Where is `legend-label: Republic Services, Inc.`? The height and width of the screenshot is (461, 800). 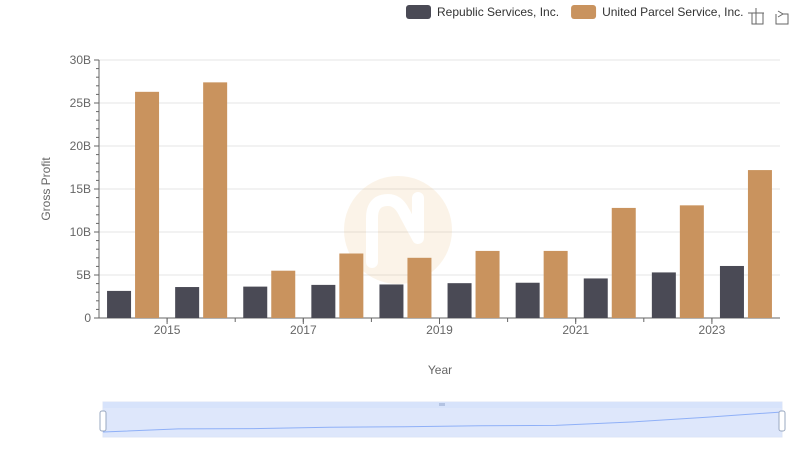 legend-label: Republic Services, Inc. is located at coordinates (498, 12).